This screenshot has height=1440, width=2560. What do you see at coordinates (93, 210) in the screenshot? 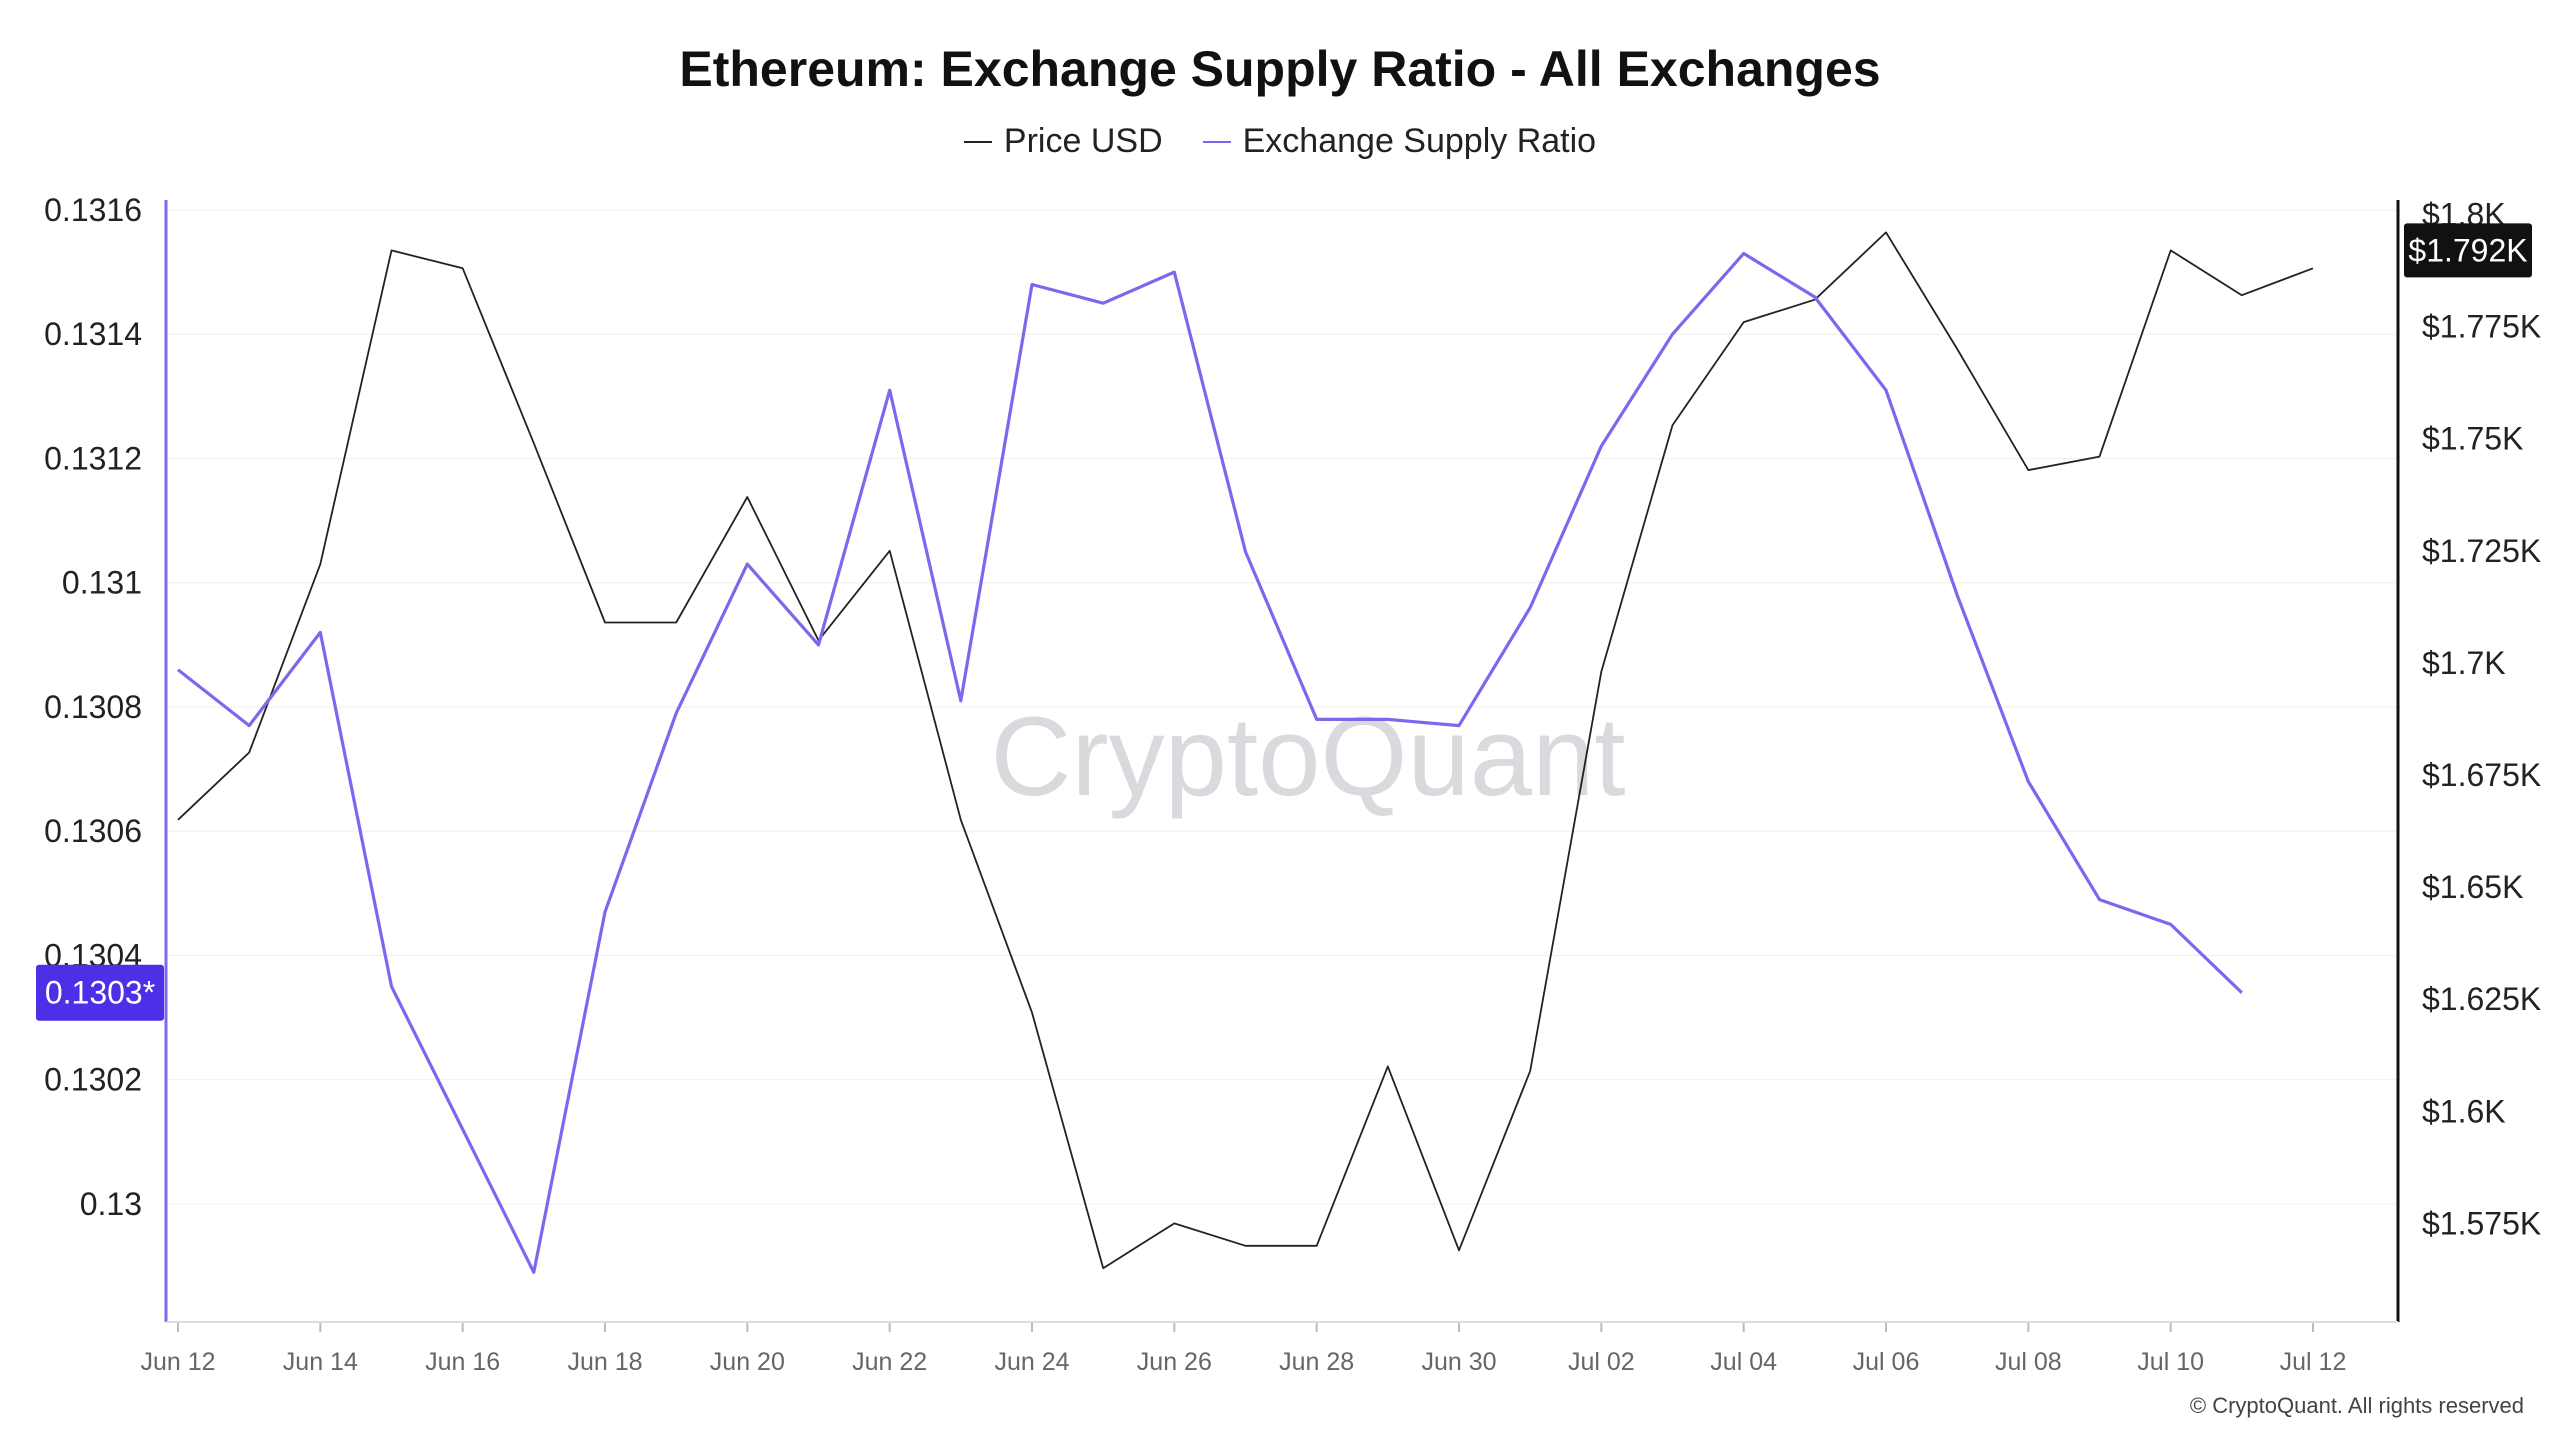
I see `y-left-tick-label: 0.1316` at bounding box center [93, 210].